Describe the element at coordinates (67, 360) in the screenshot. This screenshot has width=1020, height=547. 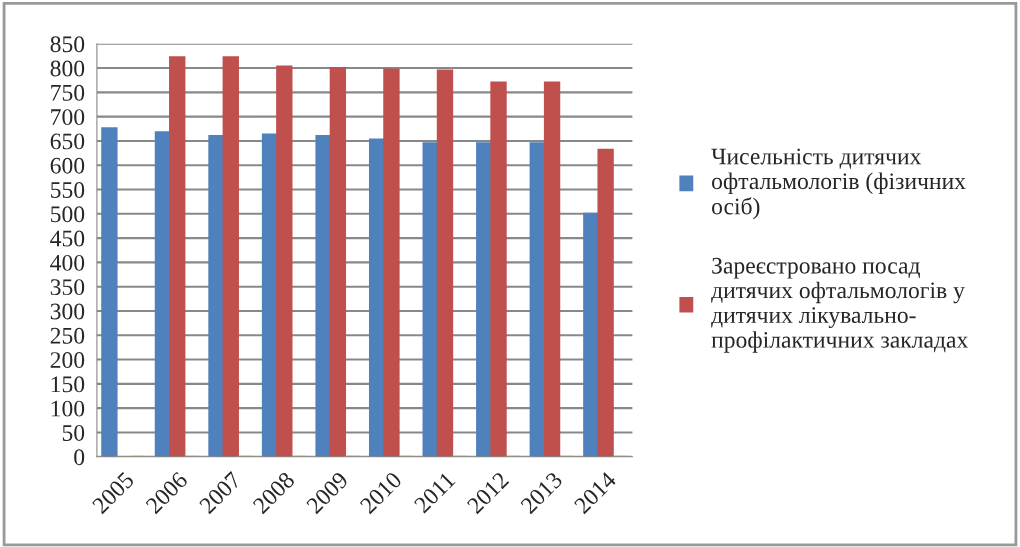
I see `y-tick-label: 200` at that location.